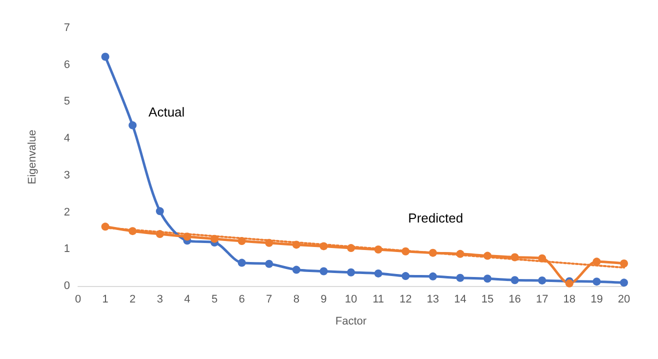 The width and height of the screenshot is (658, 359). Describe the element at coordinates (433, 300) in the screenshot. I see `x-tick-label: 13` at that location.